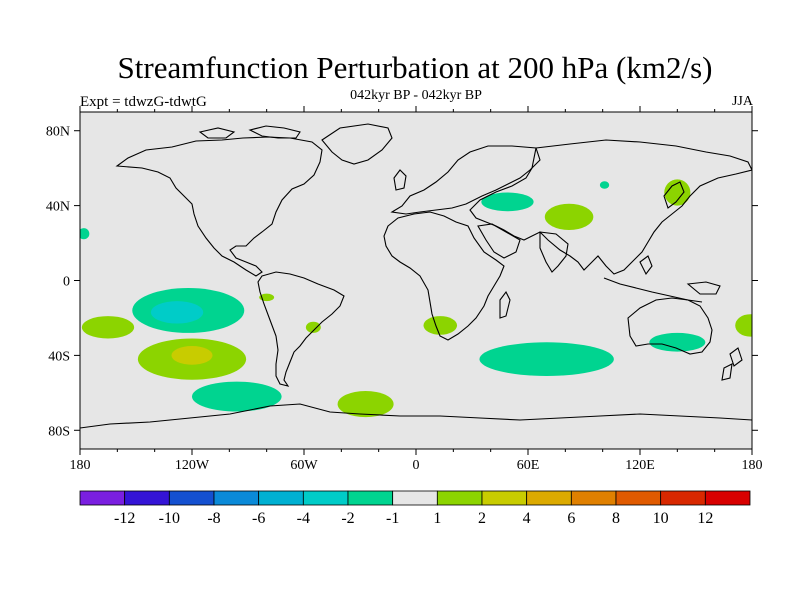 This screenshot has width=800, height=600. Describe the element at coordinates (705, 518) in the screenshot. I see `colorbar-label: 12` at that location.